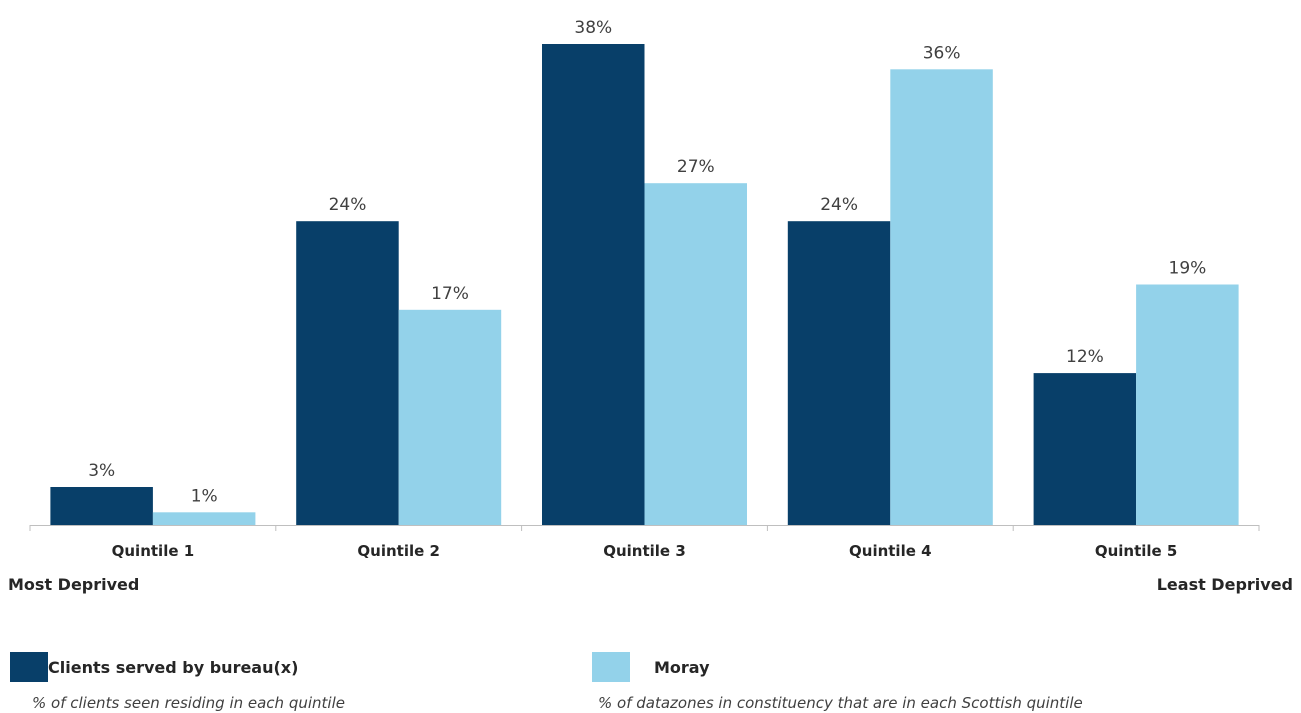 This screenshot has width=1301, height=713. Describe the element at coordinates (1085, 357) in the screenshot. I see `data-label-clients-q5: 12%` at that location.